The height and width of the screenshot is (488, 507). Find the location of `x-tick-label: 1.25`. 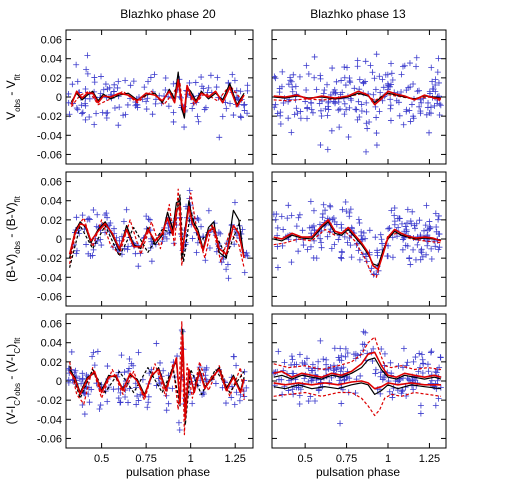

x-tick-label: 1.25 is located at coordinates (234, 459).